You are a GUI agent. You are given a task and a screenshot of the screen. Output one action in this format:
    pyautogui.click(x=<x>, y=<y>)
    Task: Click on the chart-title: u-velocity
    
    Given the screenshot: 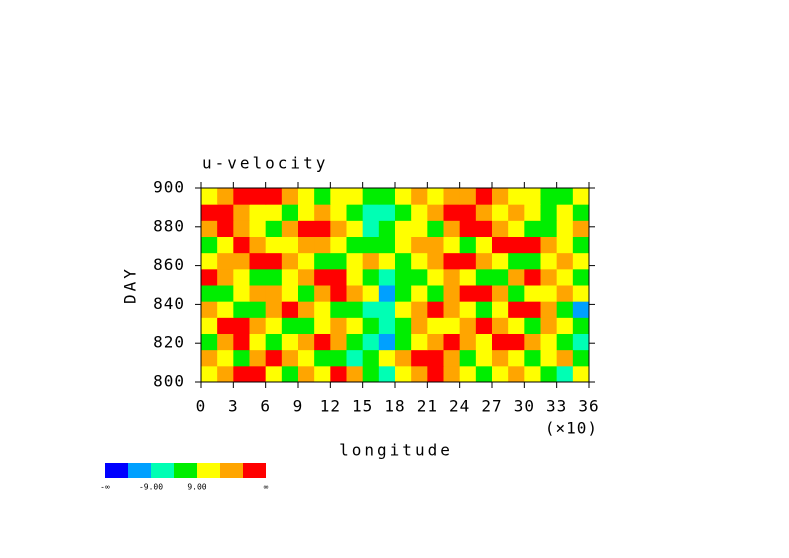 What is the action you would take?
    pyautogui.click(x=265, y=163)
    